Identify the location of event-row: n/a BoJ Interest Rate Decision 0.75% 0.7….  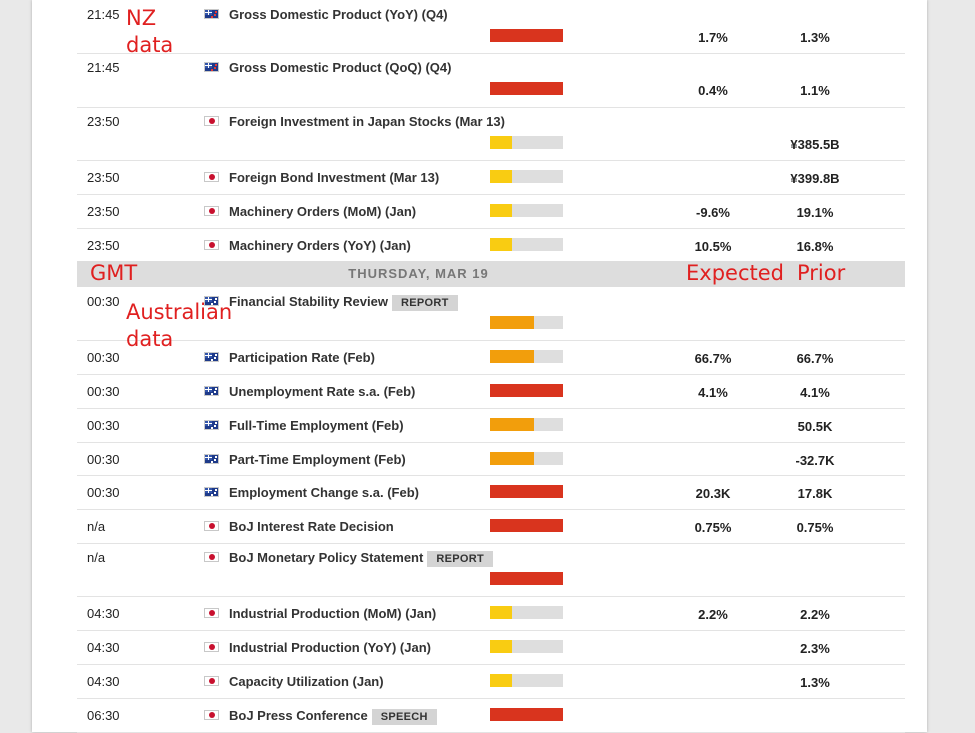
(491, 526).